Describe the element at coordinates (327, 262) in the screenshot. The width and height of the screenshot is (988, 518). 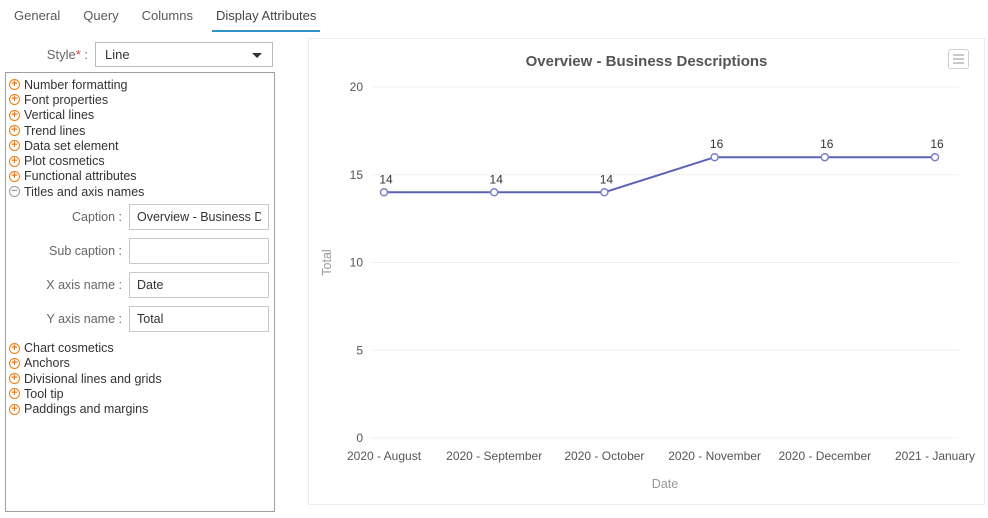
I see `y-axis-title: Total` at that location.